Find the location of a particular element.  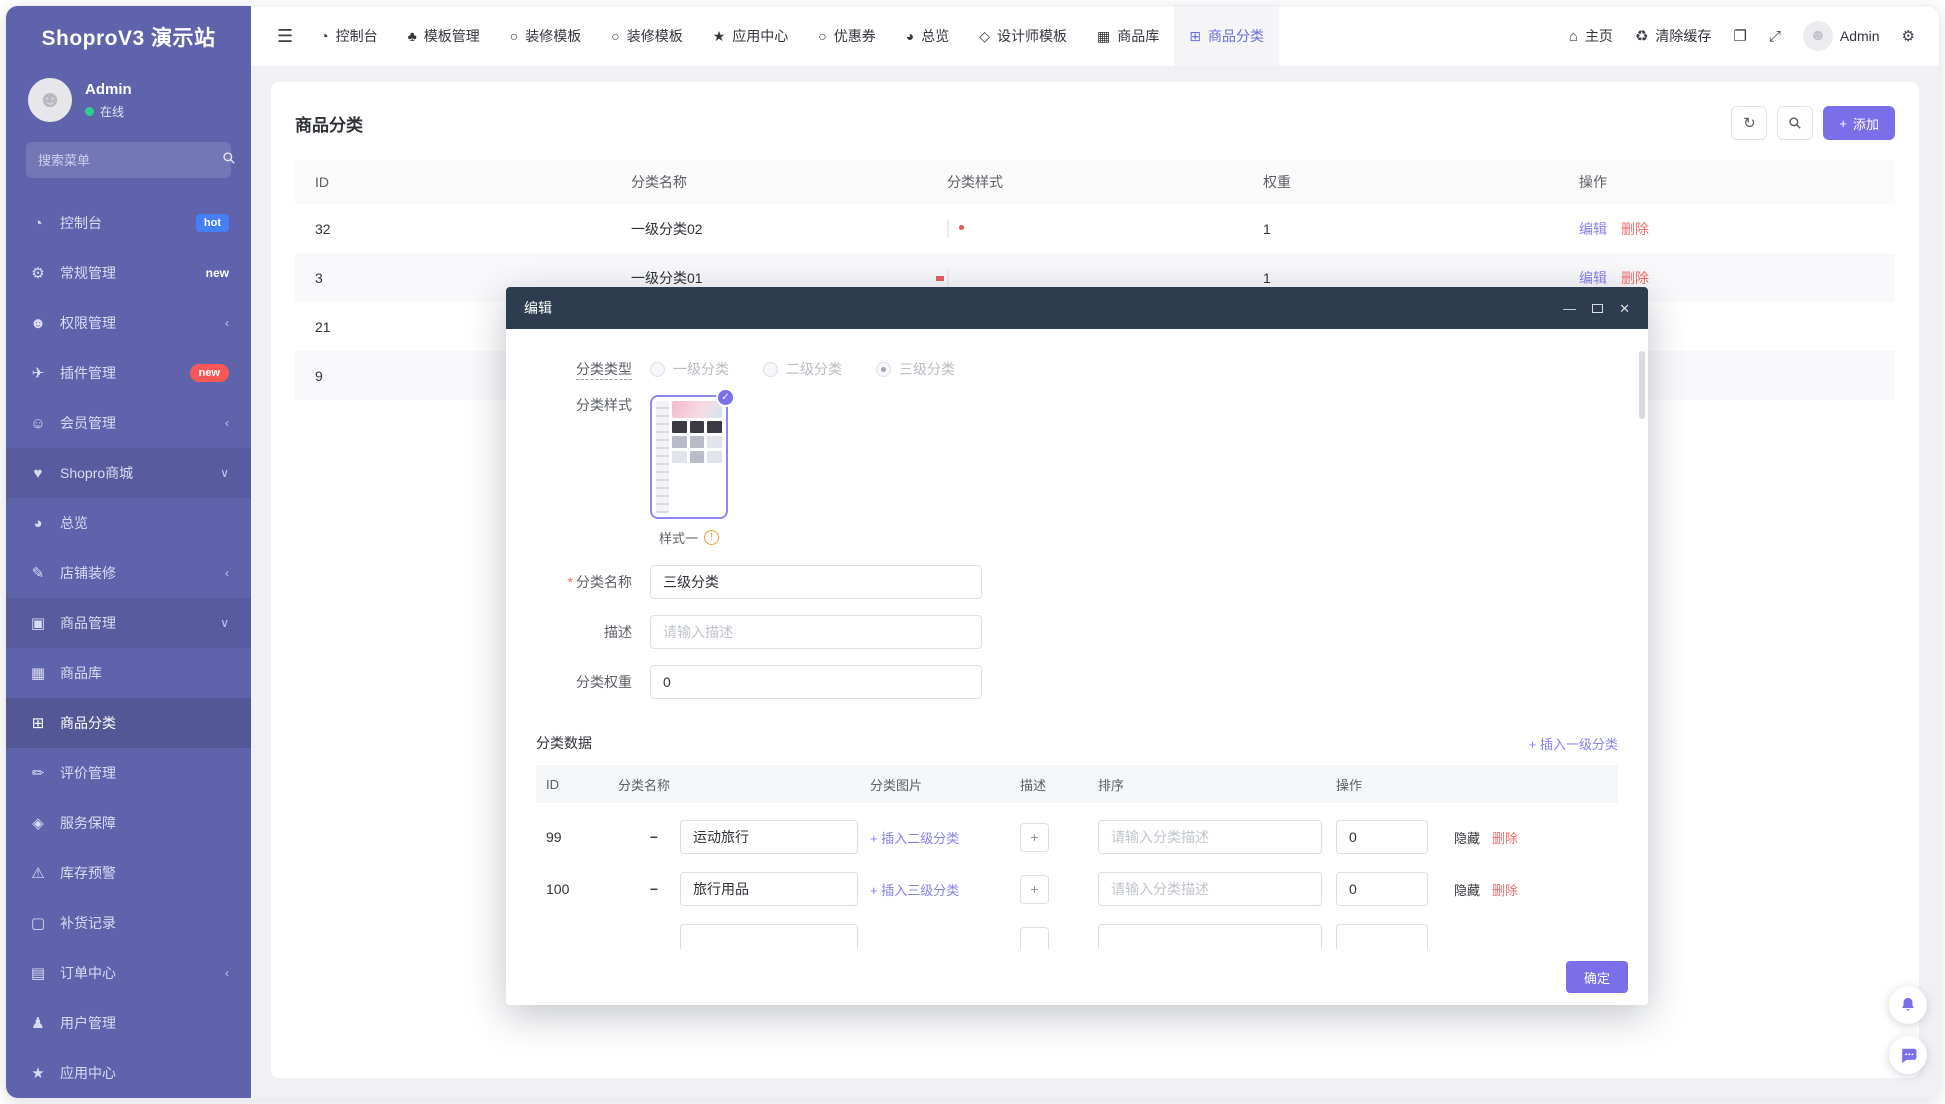

user-avatar: ☻ is located at coordinates (50, 100).